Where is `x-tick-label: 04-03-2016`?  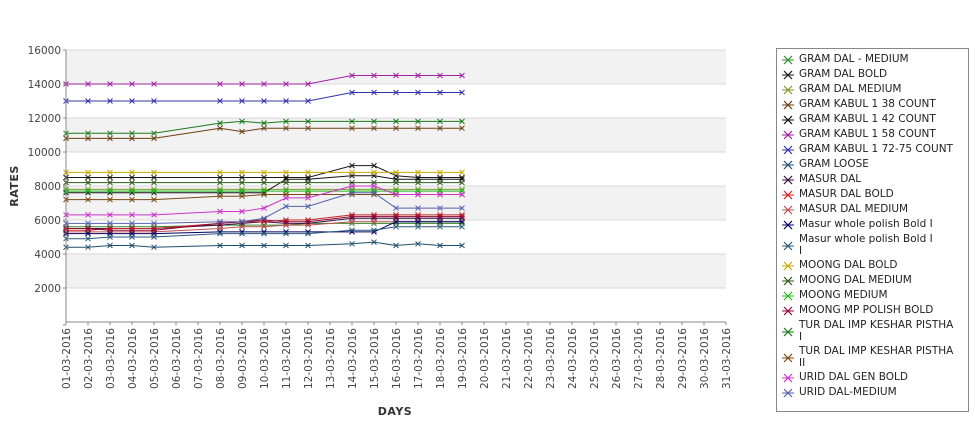 x-tick-label: 04-03-2016 is located at coordinates (133, 358).